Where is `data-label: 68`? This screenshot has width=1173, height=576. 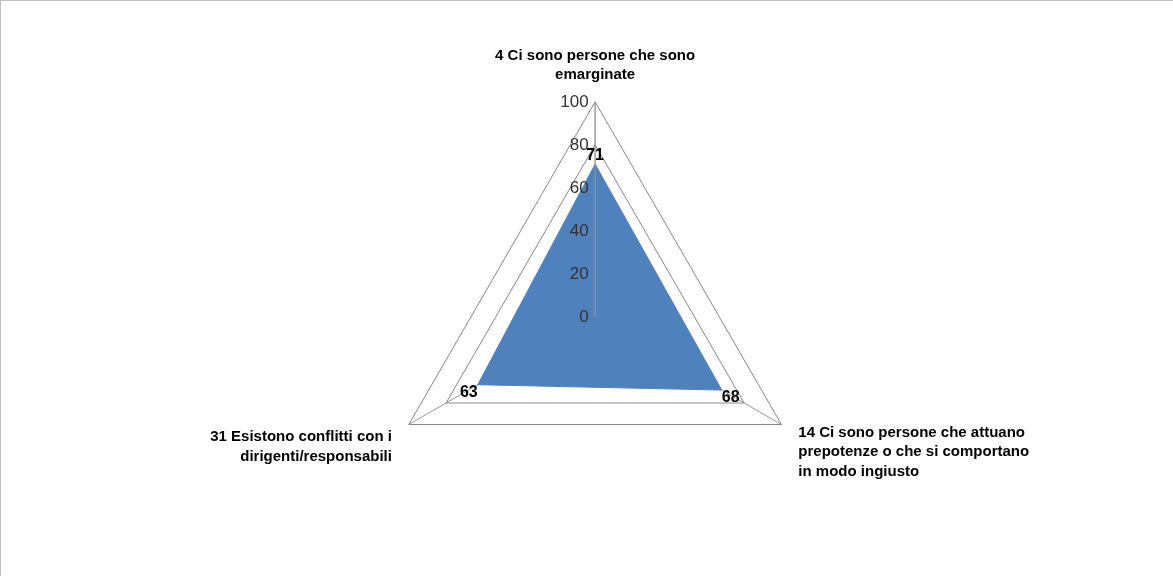 data-label: 68 is located at coordinates (730, 397).